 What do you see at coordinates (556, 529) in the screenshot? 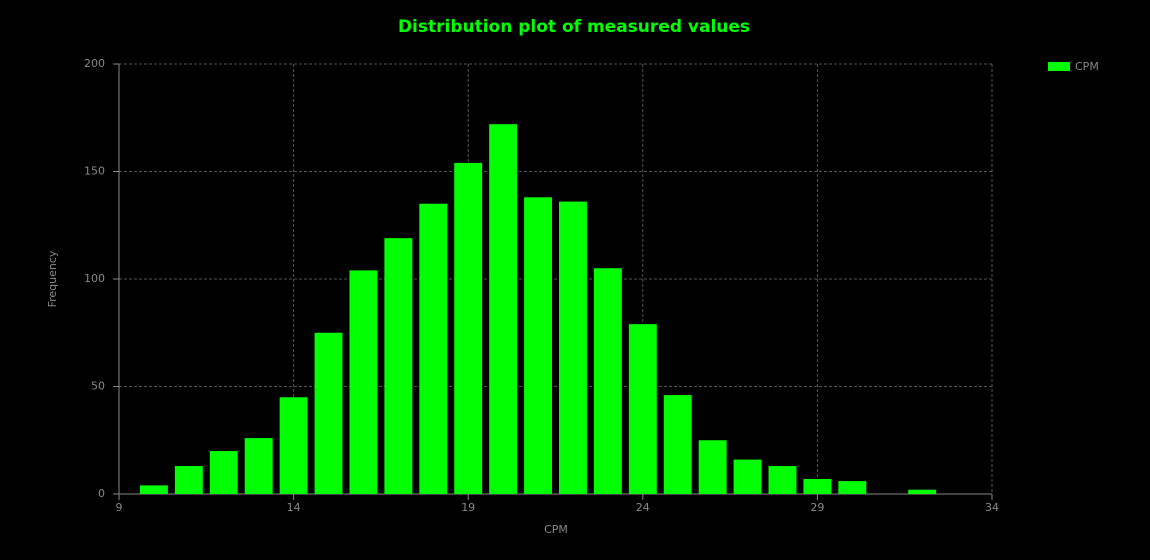
I see `x-axis-label: CPM` at bounding box center [556, 529].